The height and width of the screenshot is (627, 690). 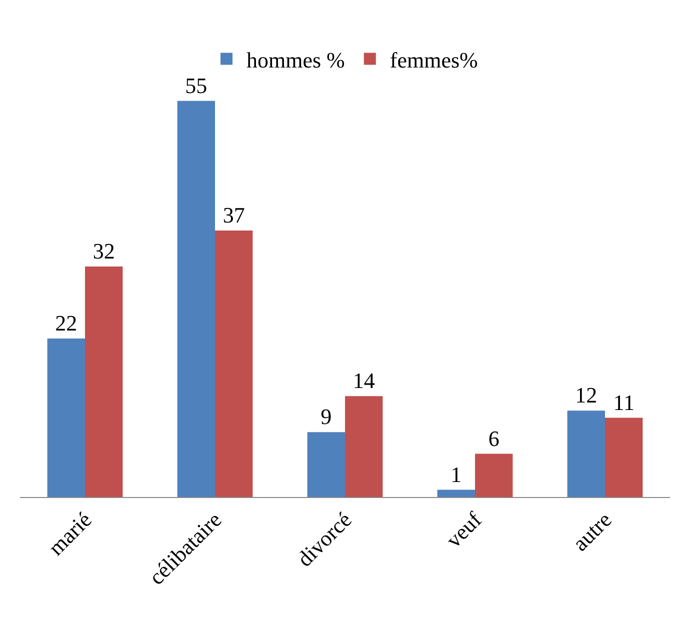 I want to click on data-label: 9, so click(x=326, y=417).